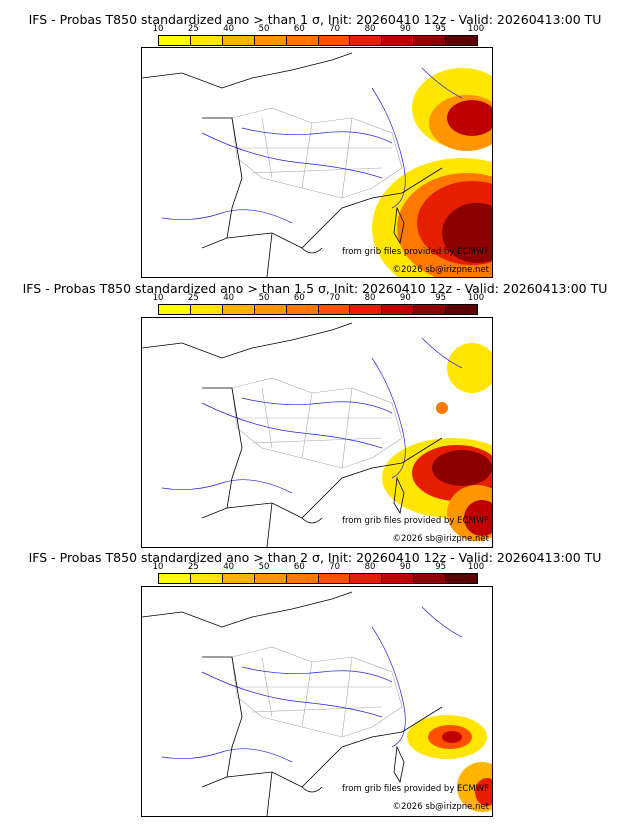 This screenshot has width=630, height=828. What do you see at coordinates (319, 298) in the screenshot?
I see `panel-2-colorbar-labels: 10 25 40 50 60 70 80 90 95 100` at bounding box center [319, 298].